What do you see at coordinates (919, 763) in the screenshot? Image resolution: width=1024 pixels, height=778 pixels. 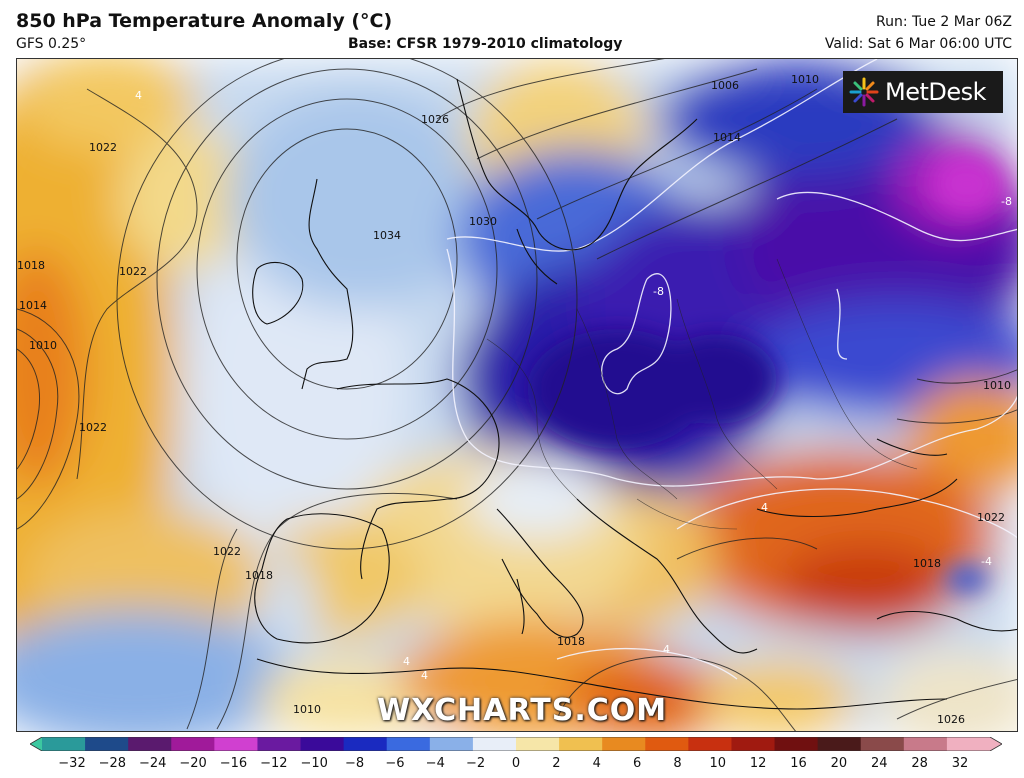 I see `colorbar-tick-label: 28` at bounding box center [919, 763].